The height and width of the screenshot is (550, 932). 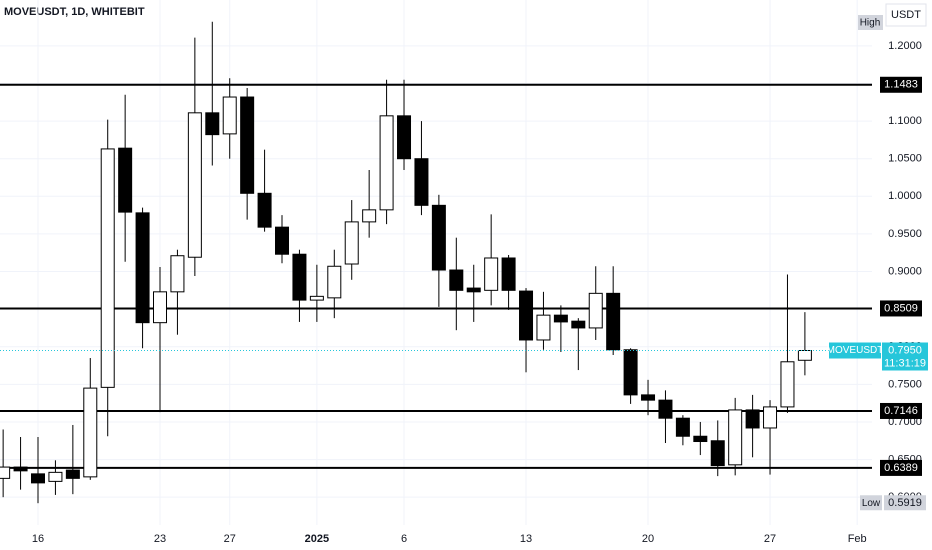 I want to click on x-tick-label: 20, so click(x=648, y=539).